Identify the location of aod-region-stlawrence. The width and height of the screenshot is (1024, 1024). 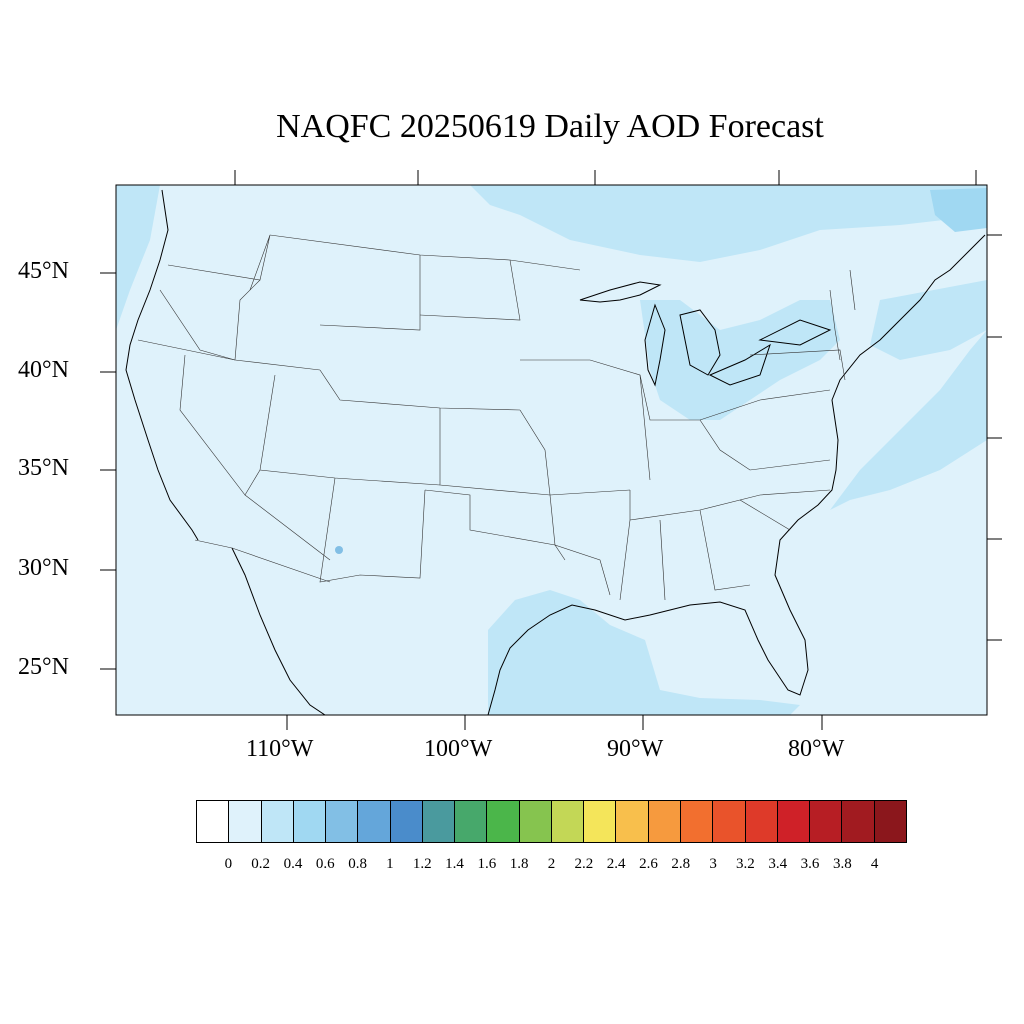
(958, 210).